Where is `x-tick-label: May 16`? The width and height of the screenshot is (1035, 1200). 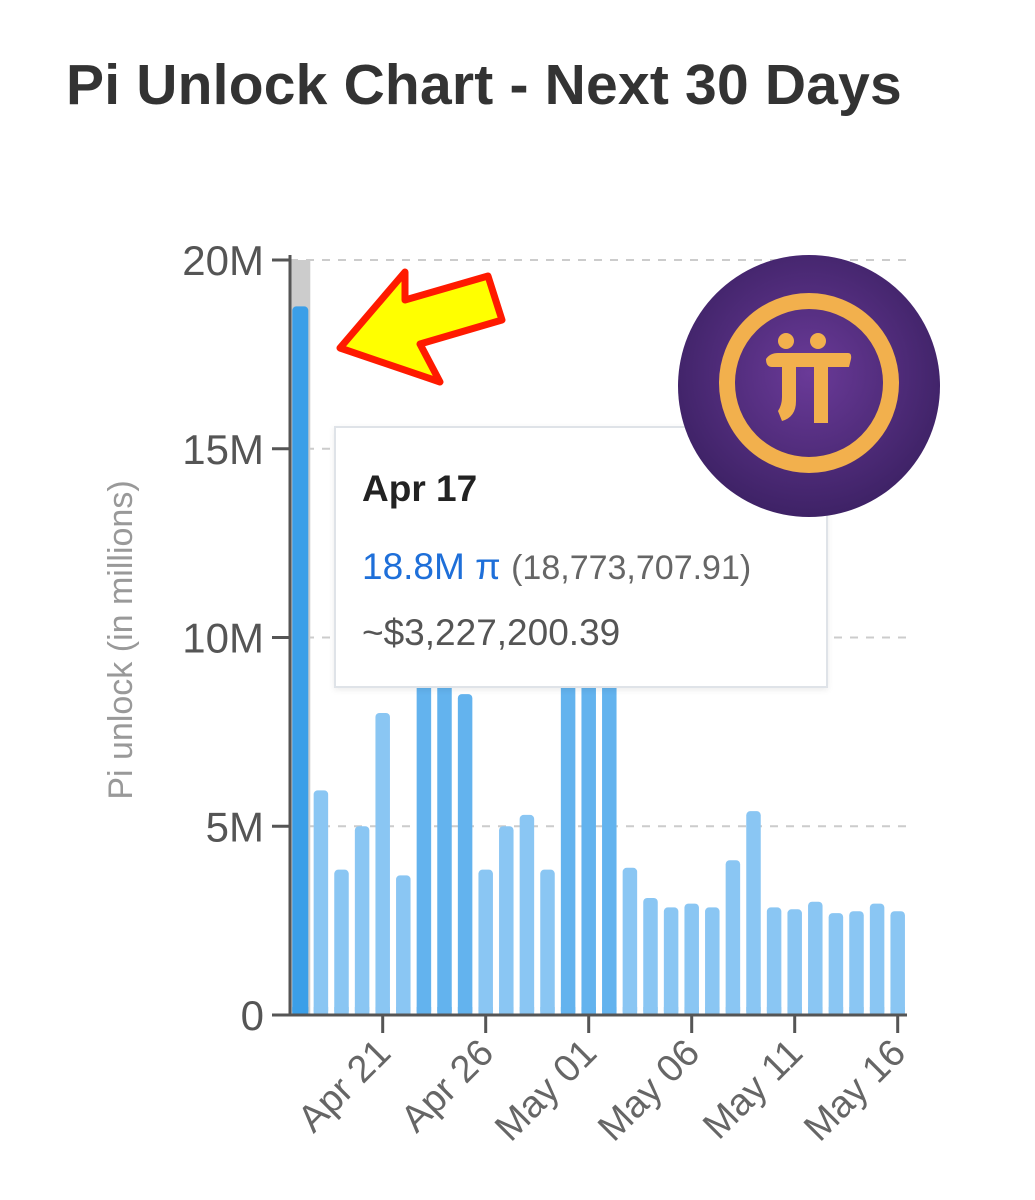
x-tick-label: May 16 is located at coordinates (855, 1091).